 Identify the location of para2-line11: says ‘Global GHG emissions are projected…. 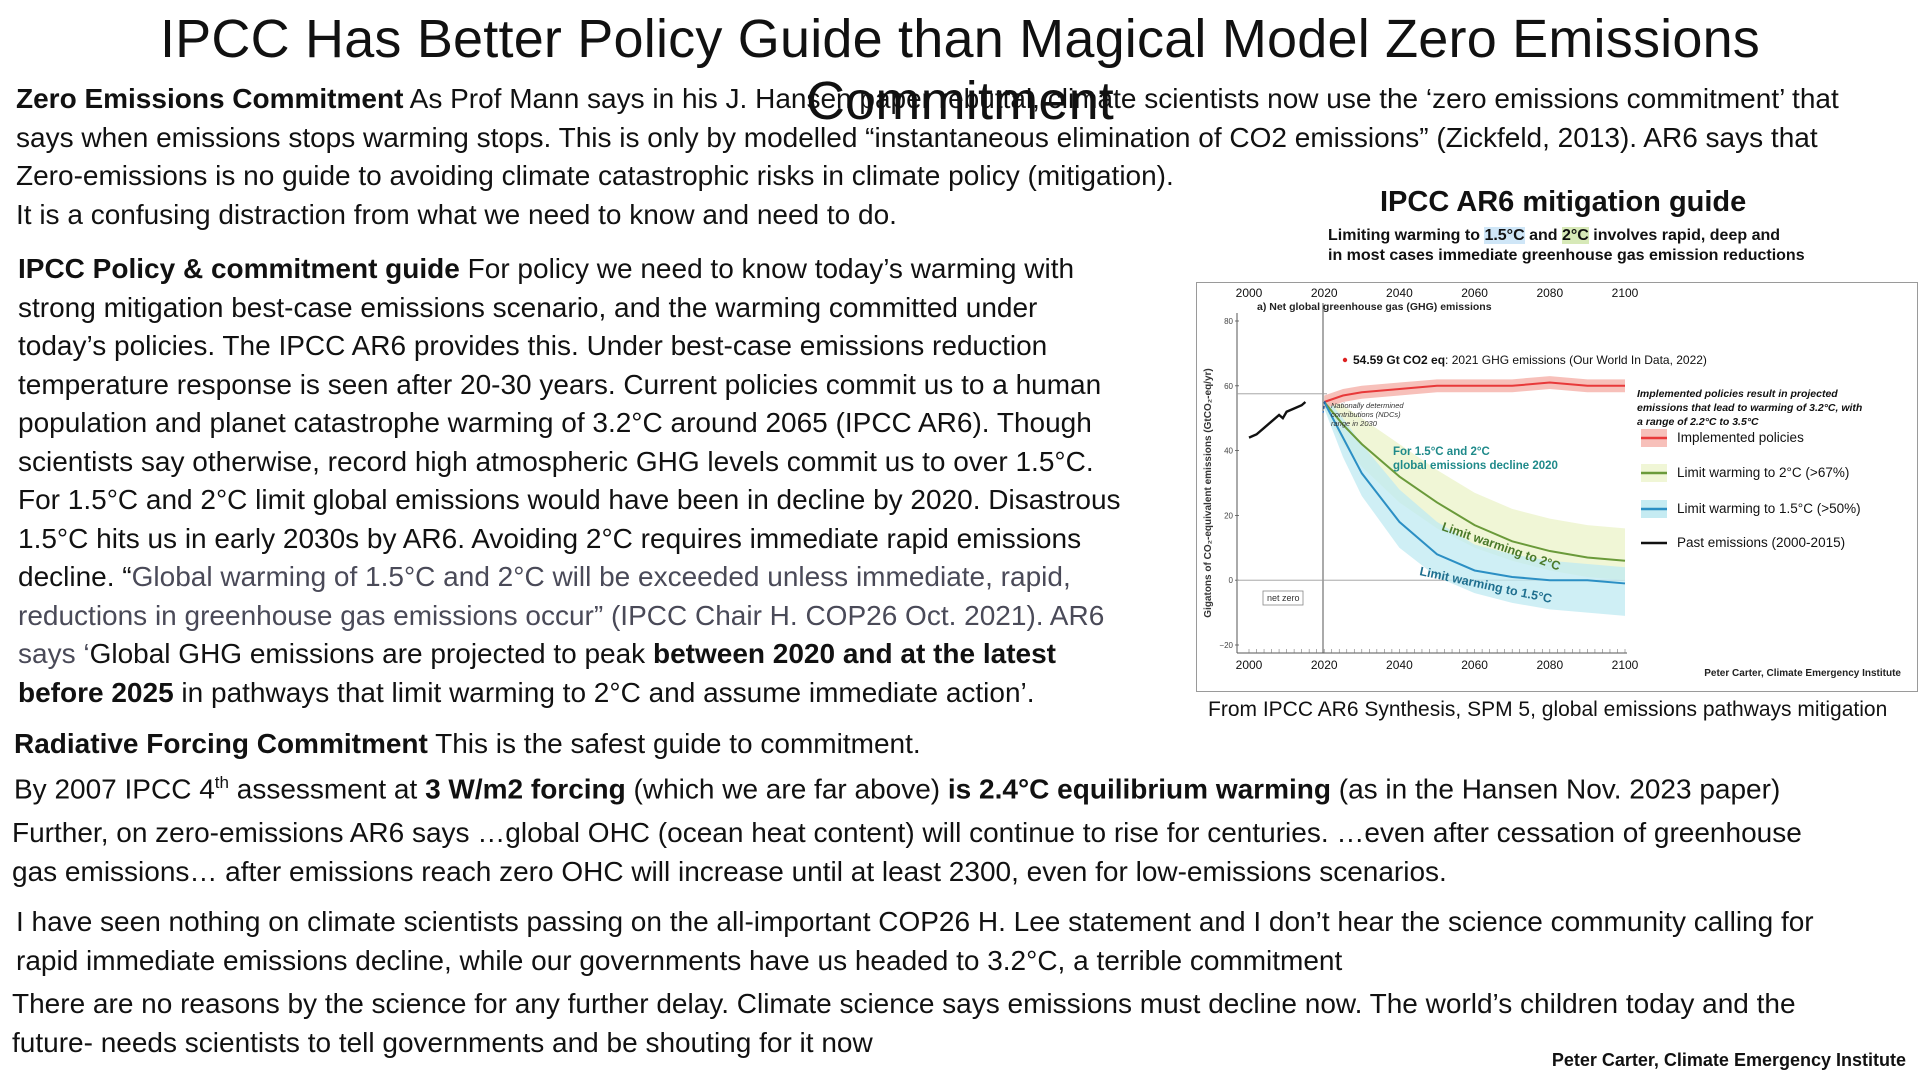
(603, 654).